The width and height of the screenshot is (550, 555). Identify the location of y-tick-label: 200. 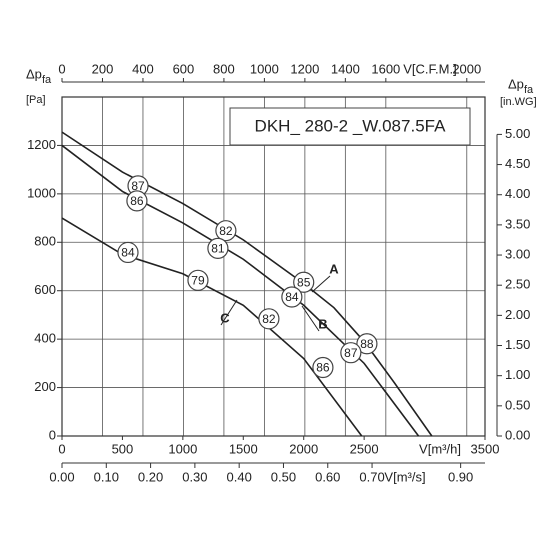
(45, 386).